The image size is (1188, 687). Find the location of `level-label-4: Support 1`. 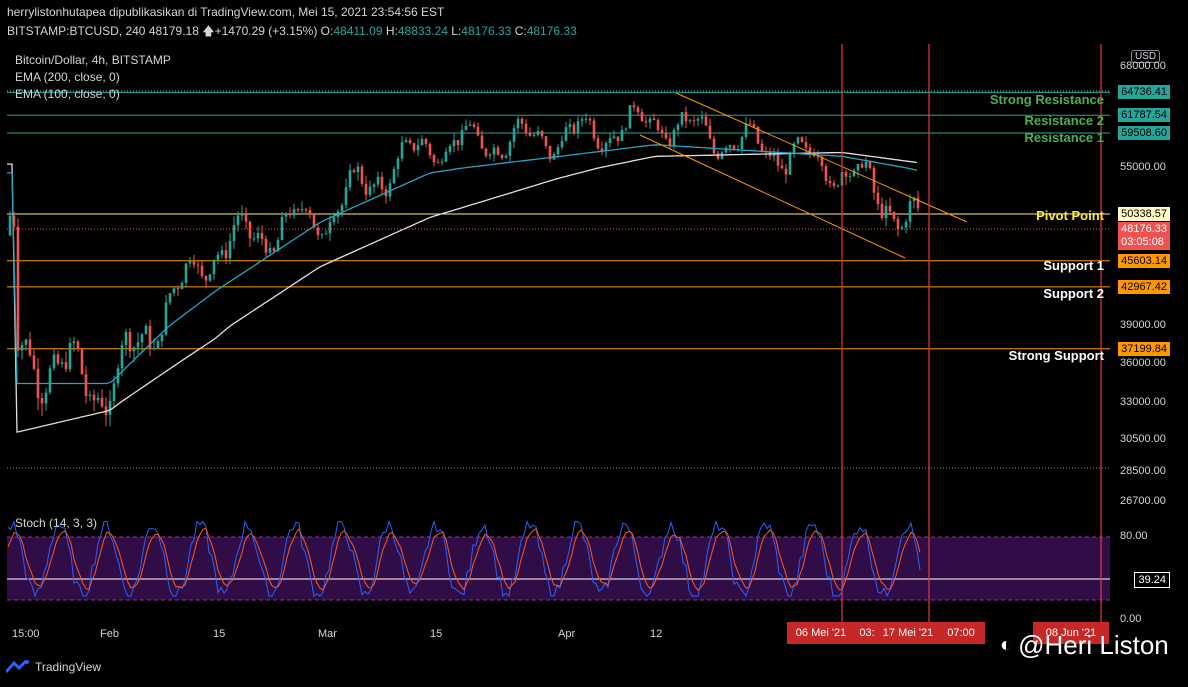

level-label-4: Support 1 is located at coordinates (1073, 265).